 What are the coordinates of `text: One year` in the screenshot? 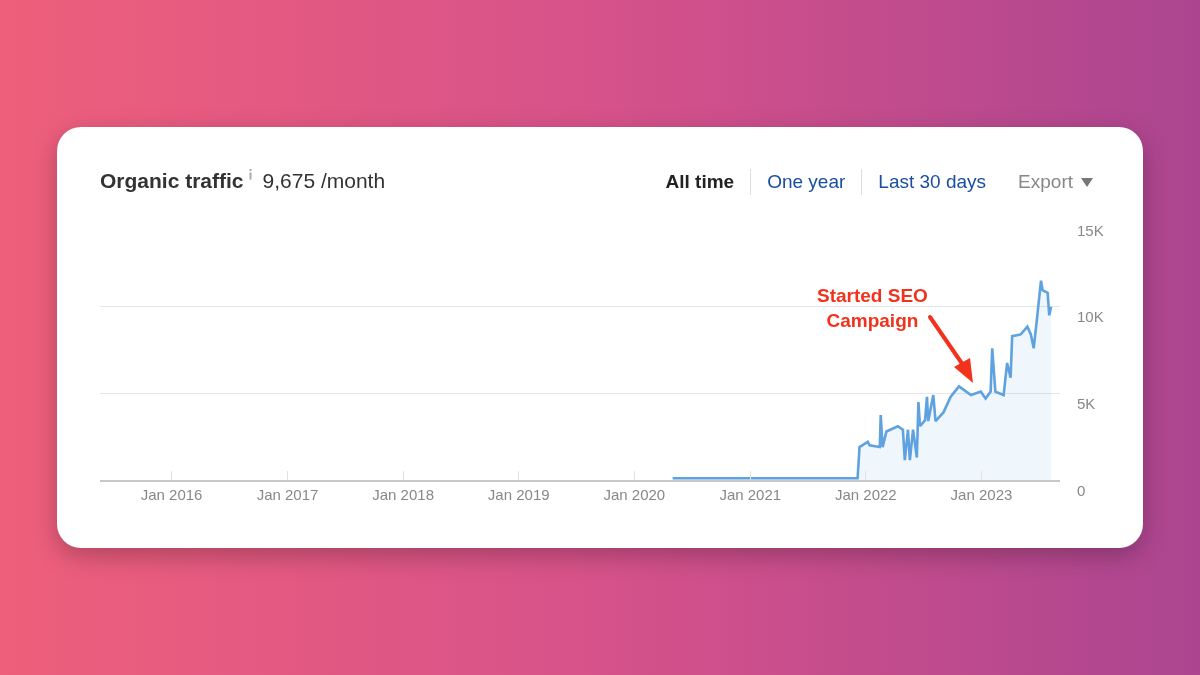 It's located at (806, 182).